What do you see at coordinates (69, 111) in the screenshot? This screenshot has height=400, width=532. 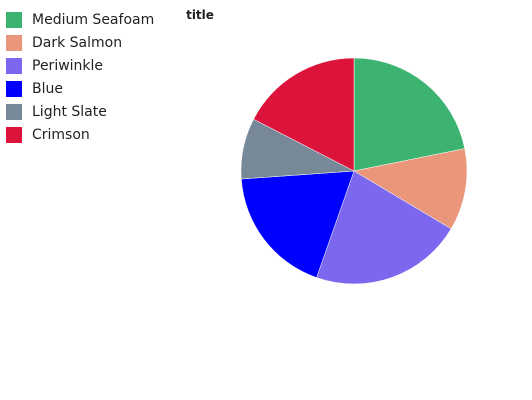 I see `legend-label: Light Slate` at bounding box center [69, 111].